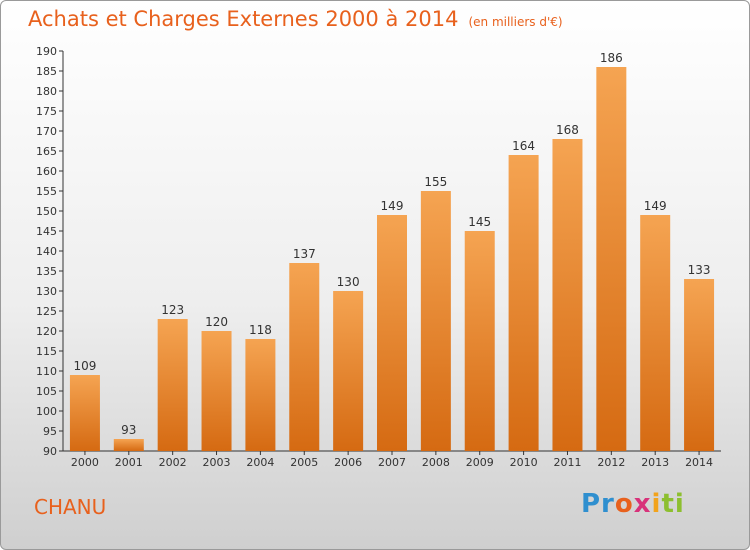 This screenshot has width=750, height=550. I want to click on y-tick-label: 190, so click(46, 51).